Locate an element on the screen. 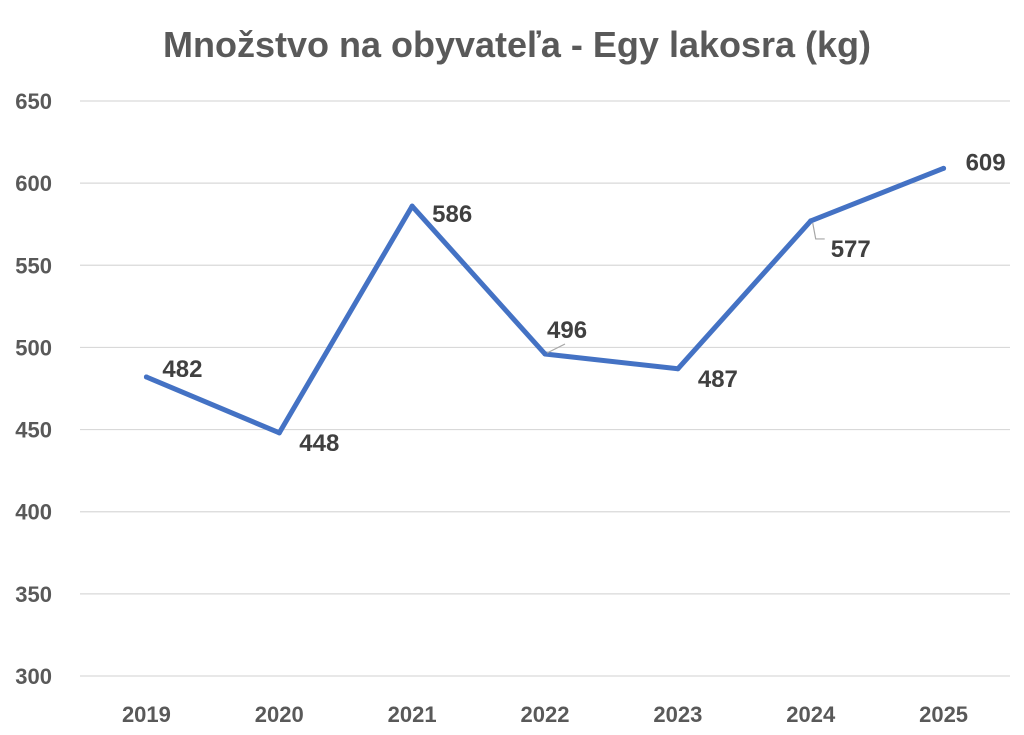 The width and height of the screenshot is (1024, 735). data-label: 609 is located at coordinates (986, 162).